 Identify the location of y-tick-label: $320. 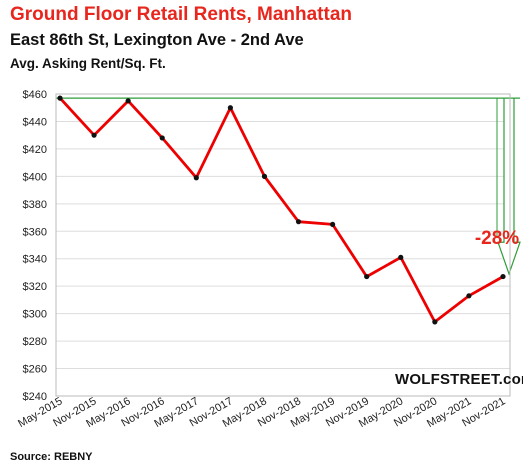
(35, 287).